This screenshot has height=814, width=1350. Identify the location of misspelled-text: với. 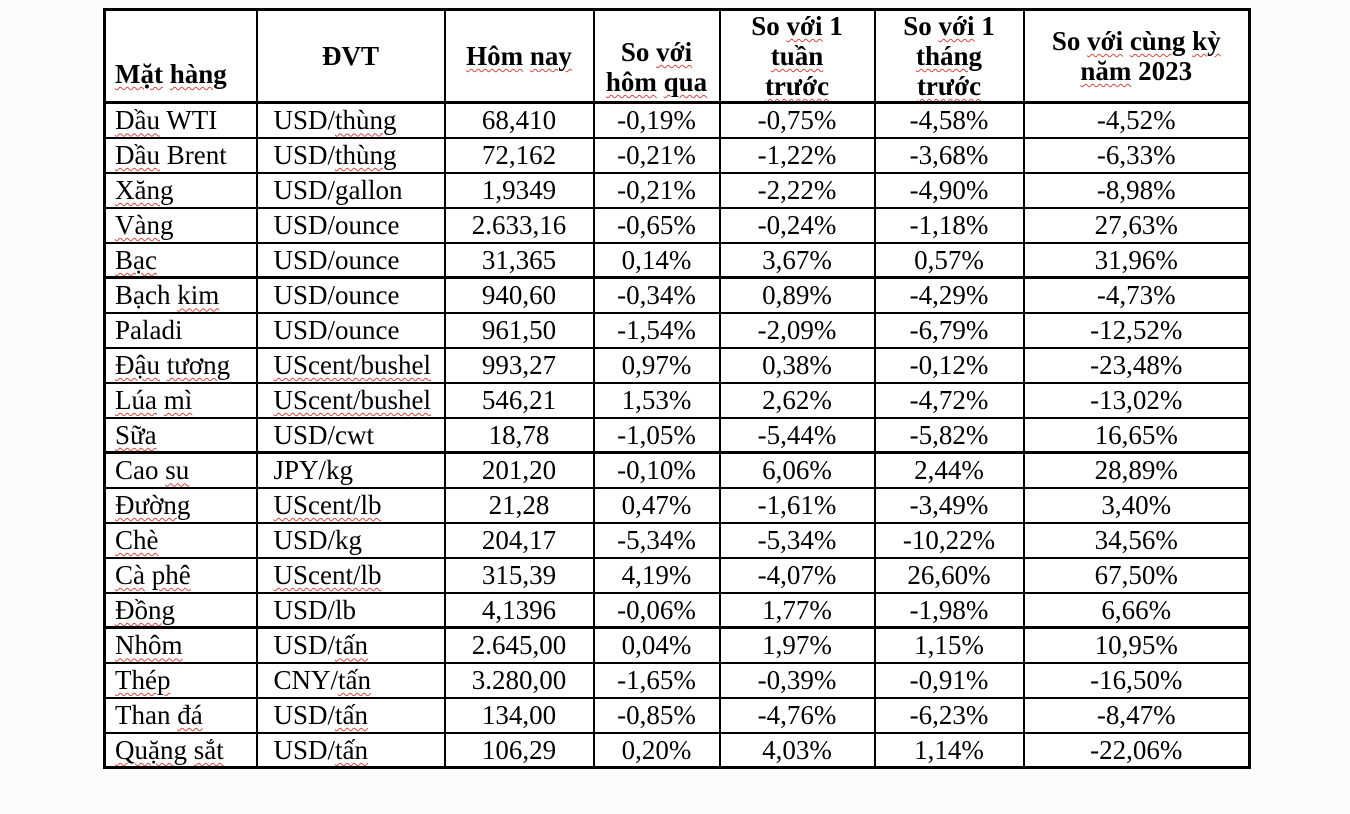
(956, 26).